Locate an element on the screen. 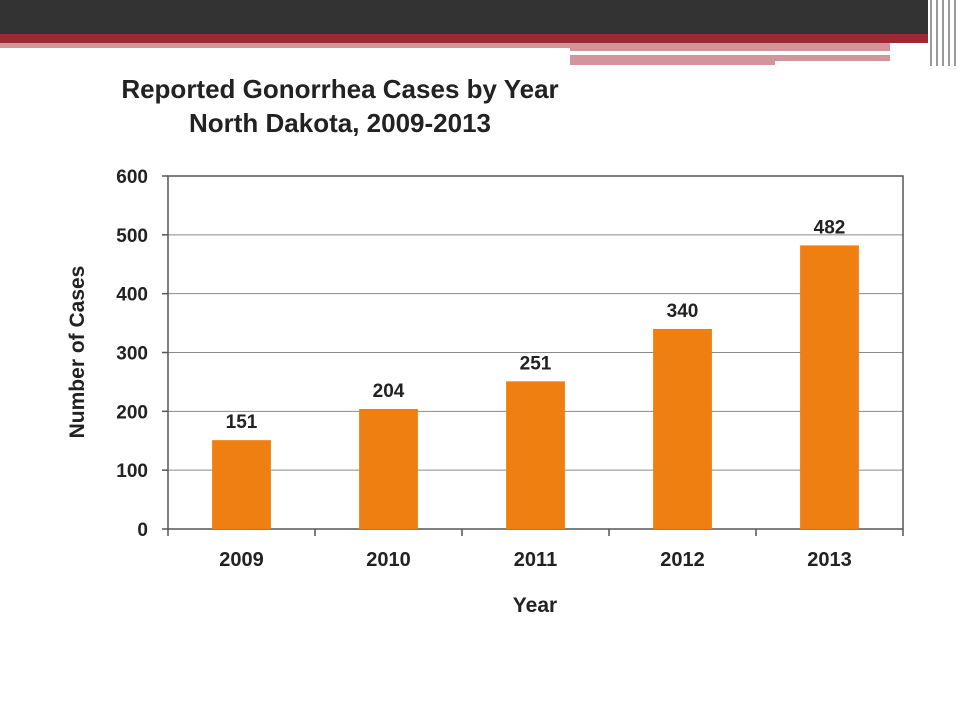 The width and height of the screenshot is (960, 720). data-label-2012: 340 is located at coordinates (683, 311).